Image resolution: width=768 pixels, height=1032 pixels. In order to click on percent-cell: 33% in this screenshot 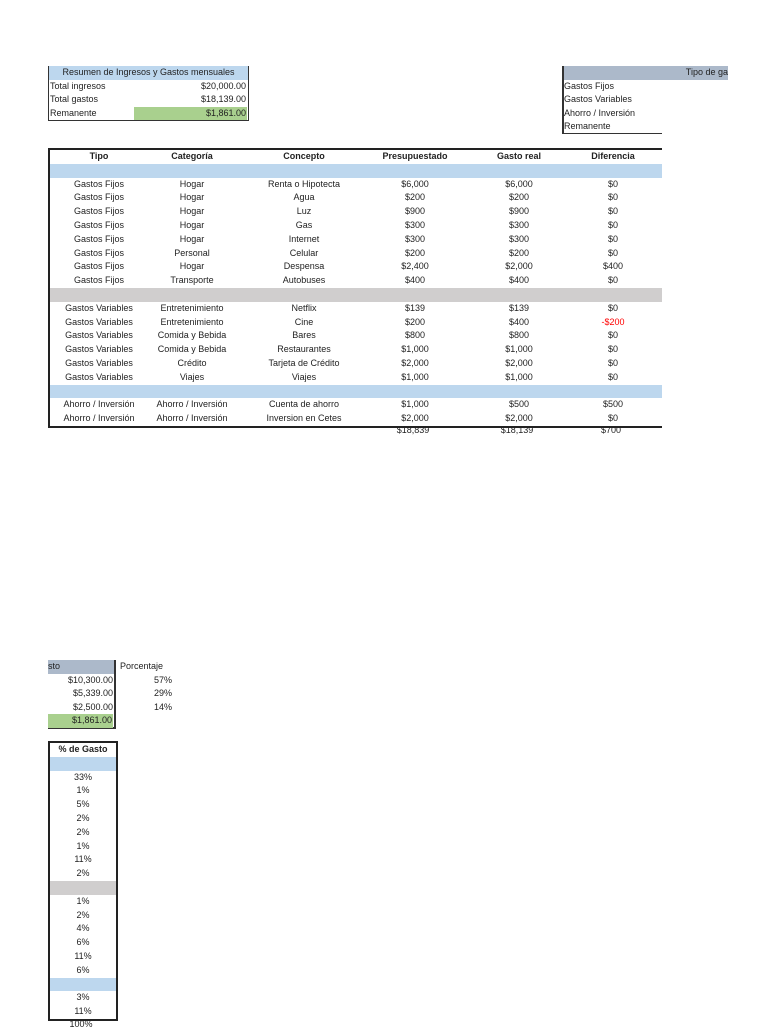, I will do `click(82, 776)`.